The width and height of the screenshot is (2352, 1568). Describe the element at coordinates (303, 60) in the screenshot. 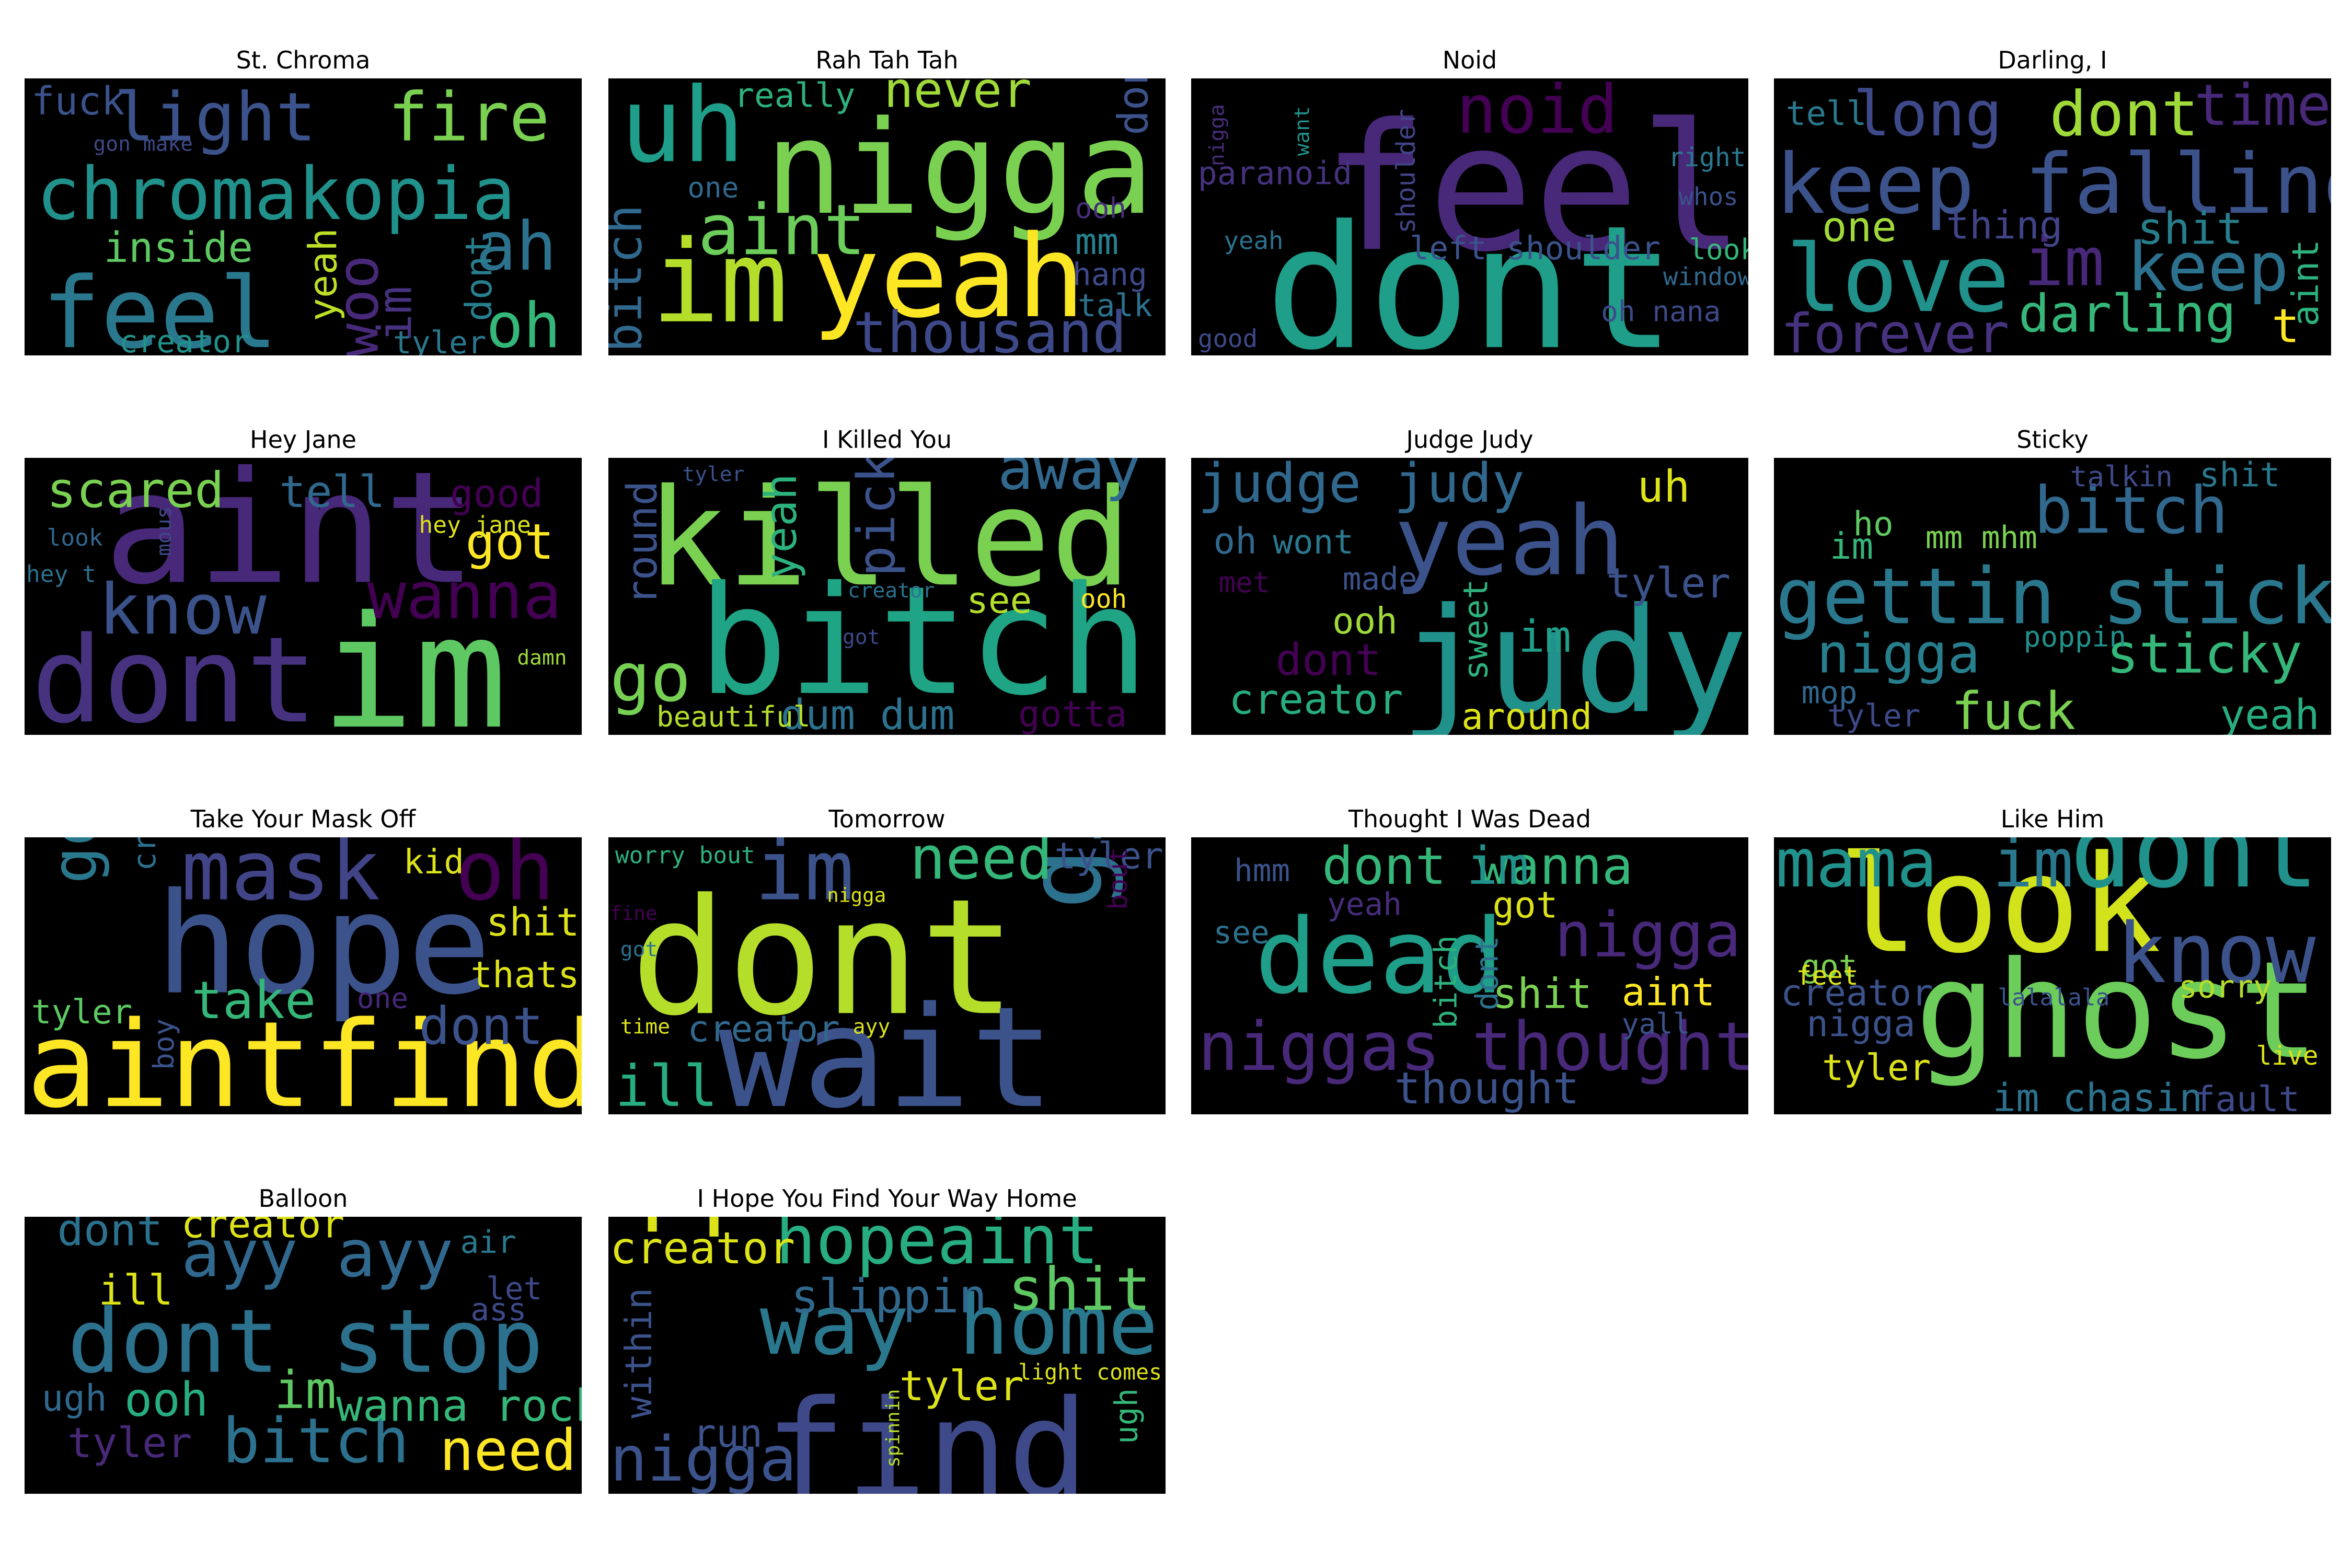

I see `panel-title: St. Chroma` at that location.